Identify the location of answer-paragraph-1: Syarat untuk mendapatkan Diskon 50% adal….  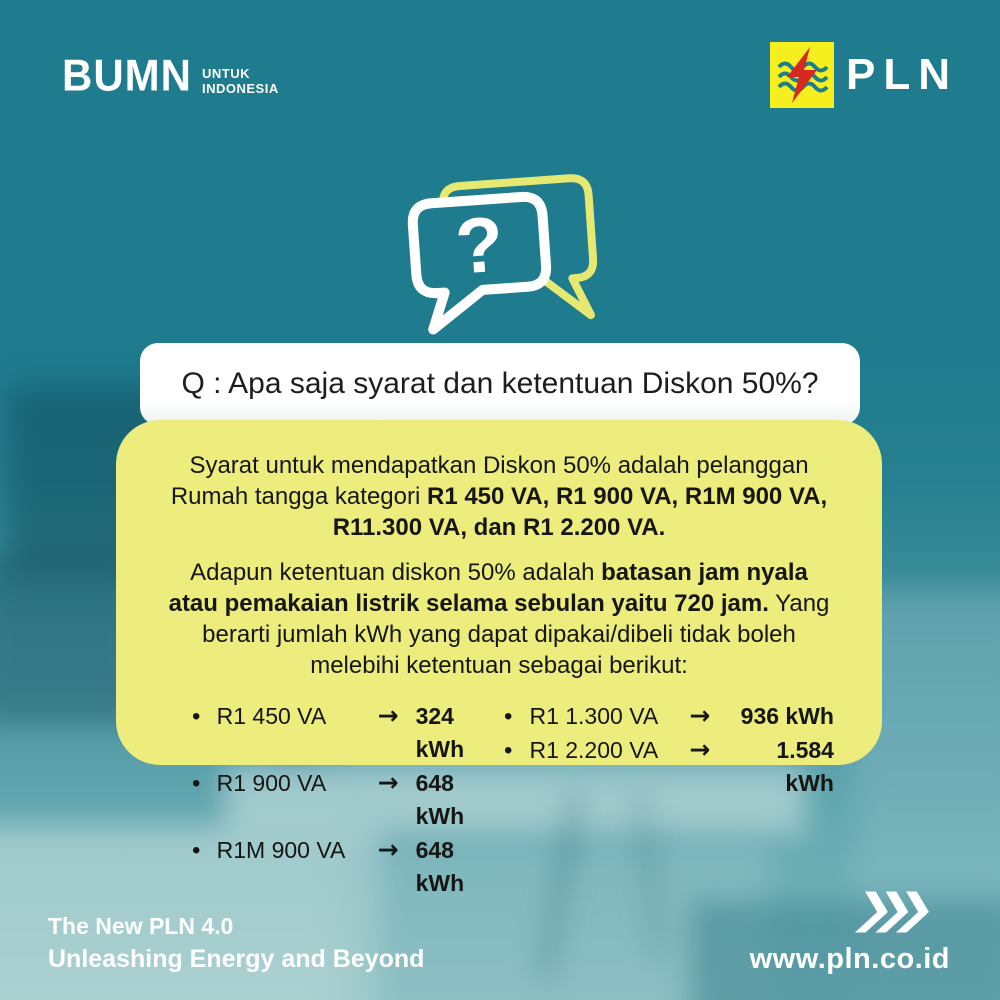
(499, 496).